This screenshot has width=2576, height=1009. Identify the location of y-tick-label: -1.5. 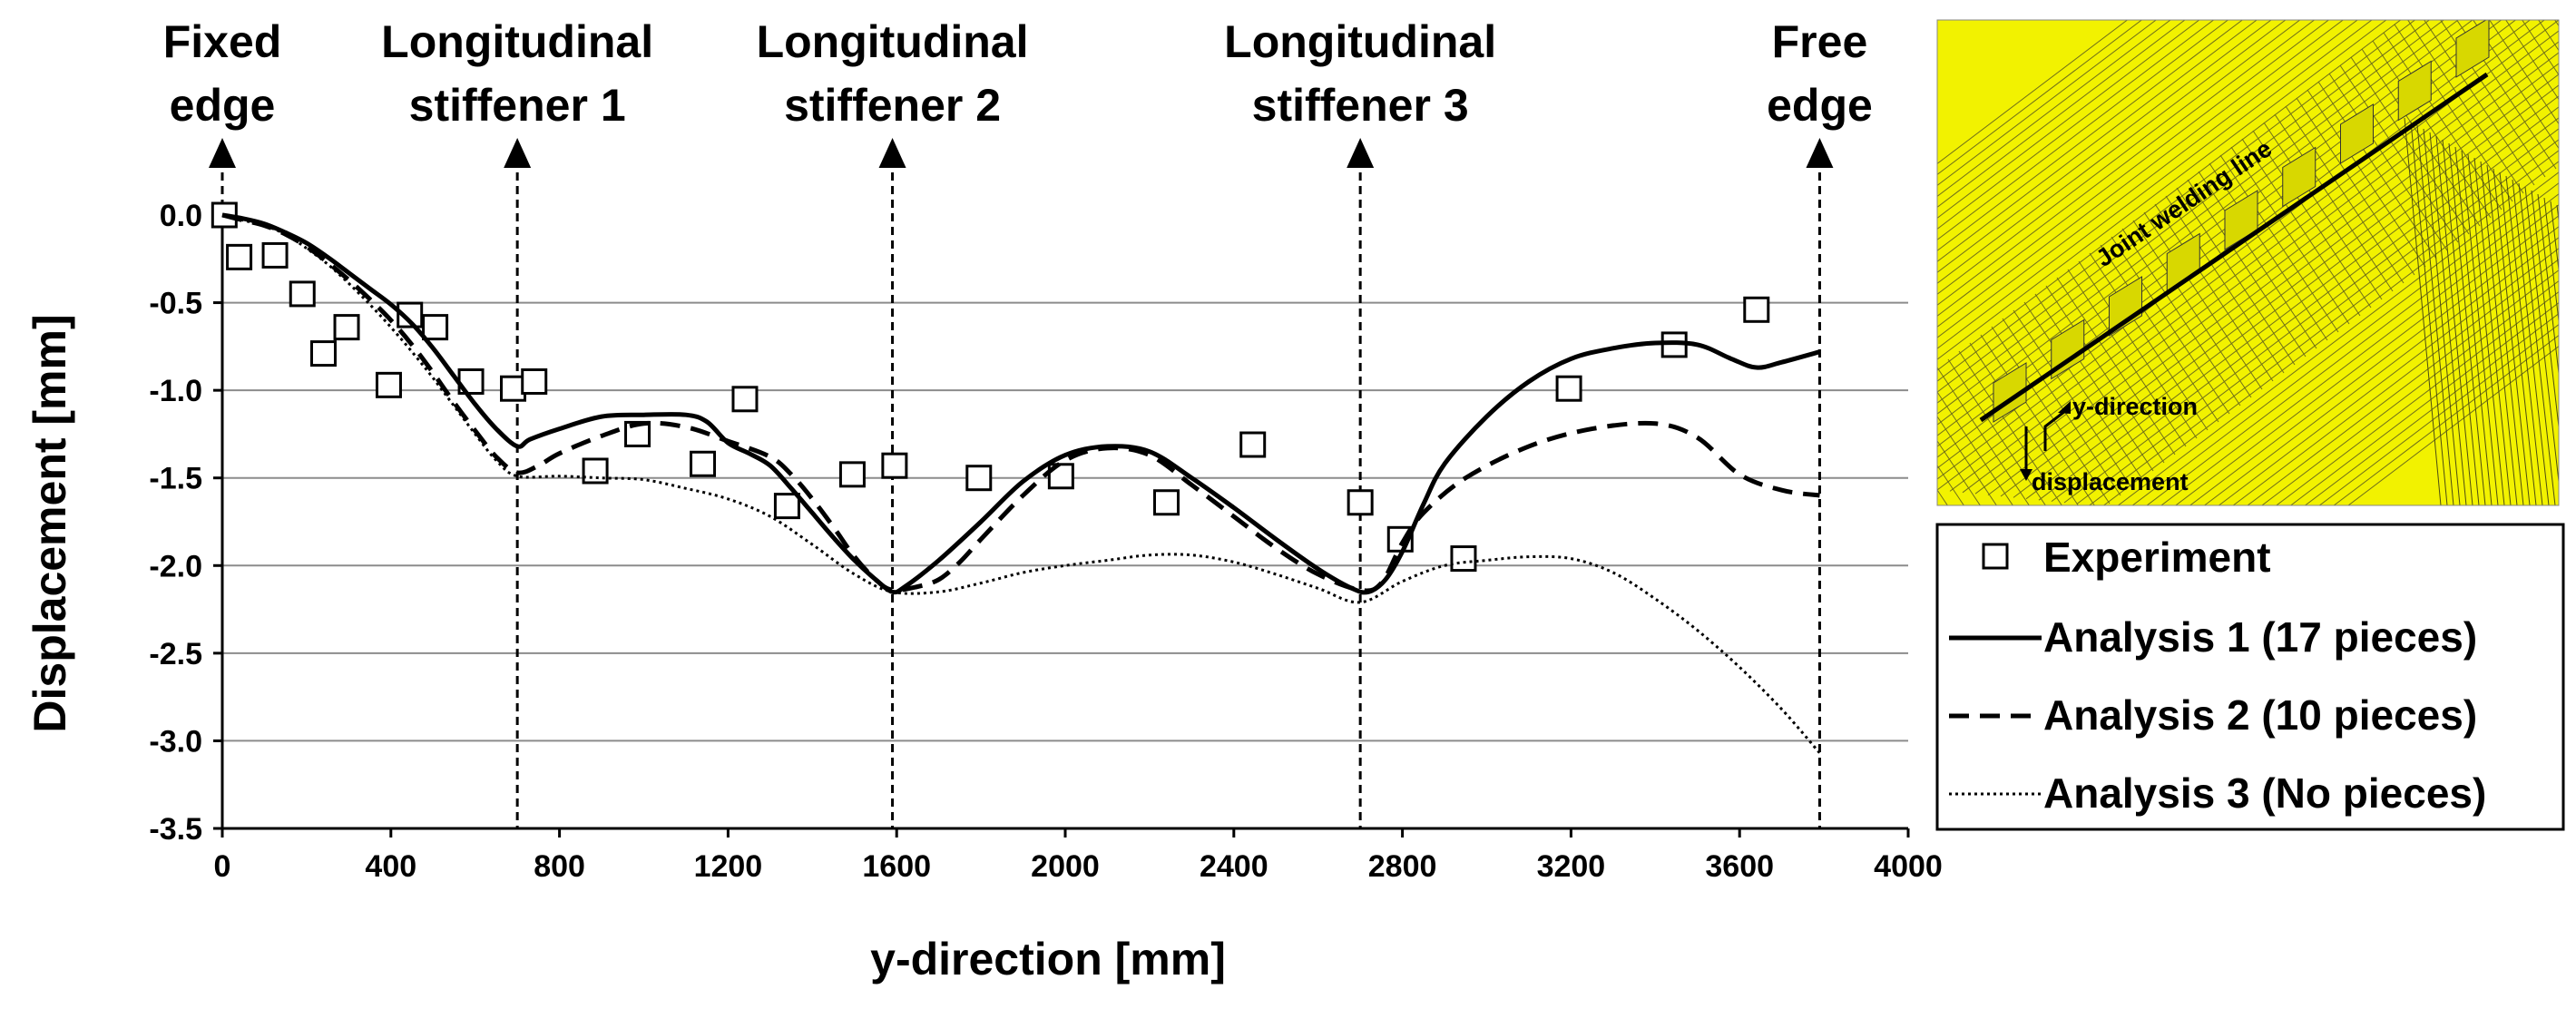
(175, 479).